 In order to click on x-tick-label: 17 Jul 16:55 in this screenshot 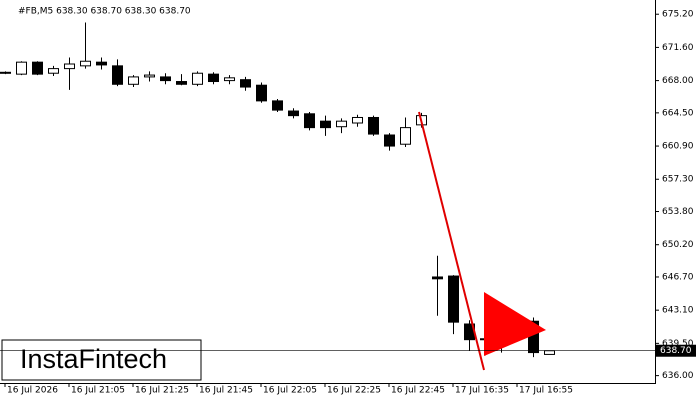, I will do `click(546, 391)`.